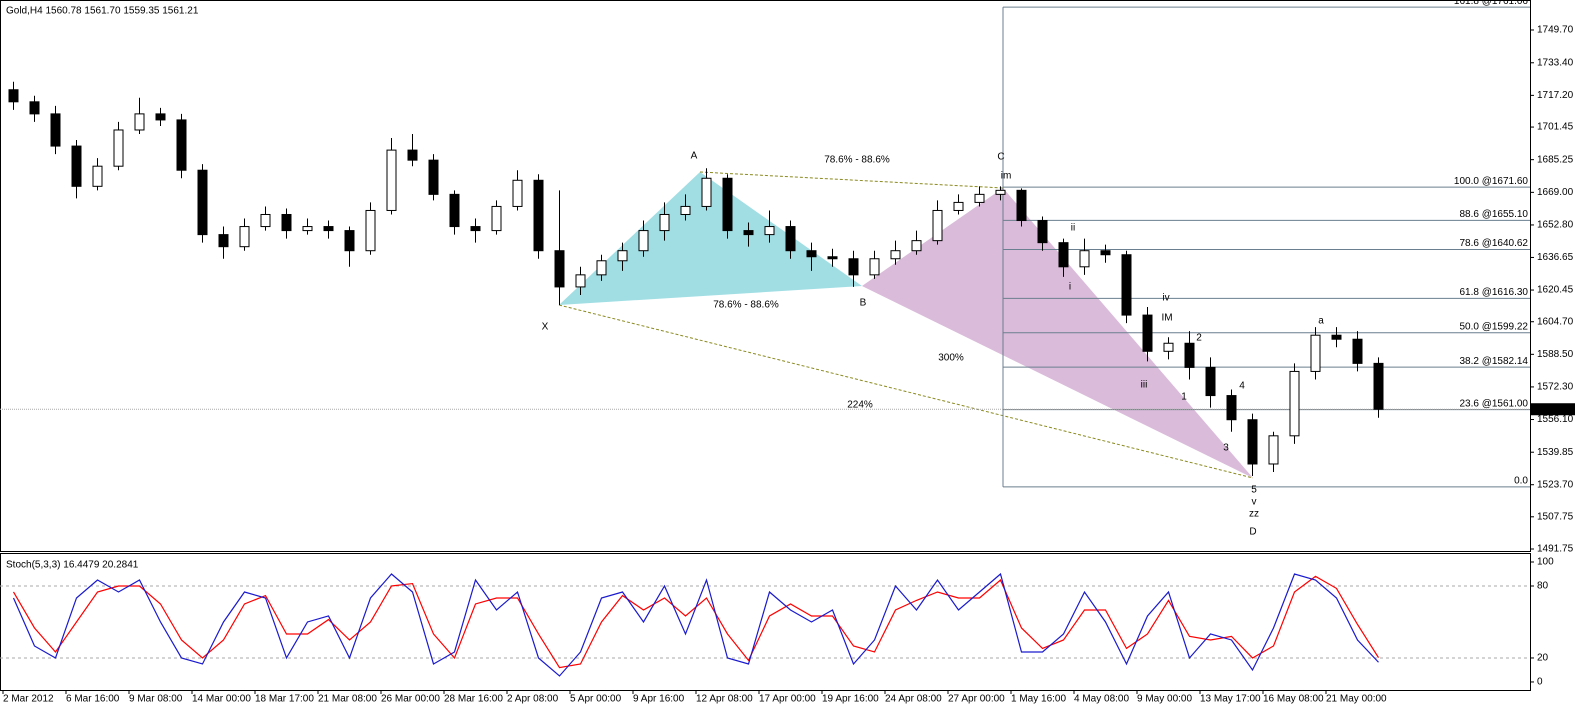 The width and height of the screenshot is (1594, 718). I want to click on x-tick-label: 9 Apr 16:00, so click(659, 699).